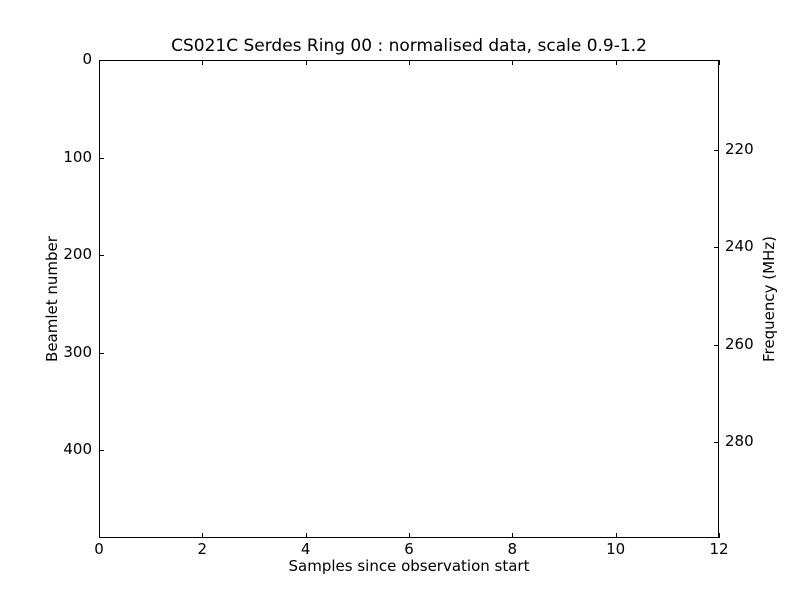  Describe the element at coordinates (99, 549) in the screenshot. I see `x-tick-label: 0` at that location.